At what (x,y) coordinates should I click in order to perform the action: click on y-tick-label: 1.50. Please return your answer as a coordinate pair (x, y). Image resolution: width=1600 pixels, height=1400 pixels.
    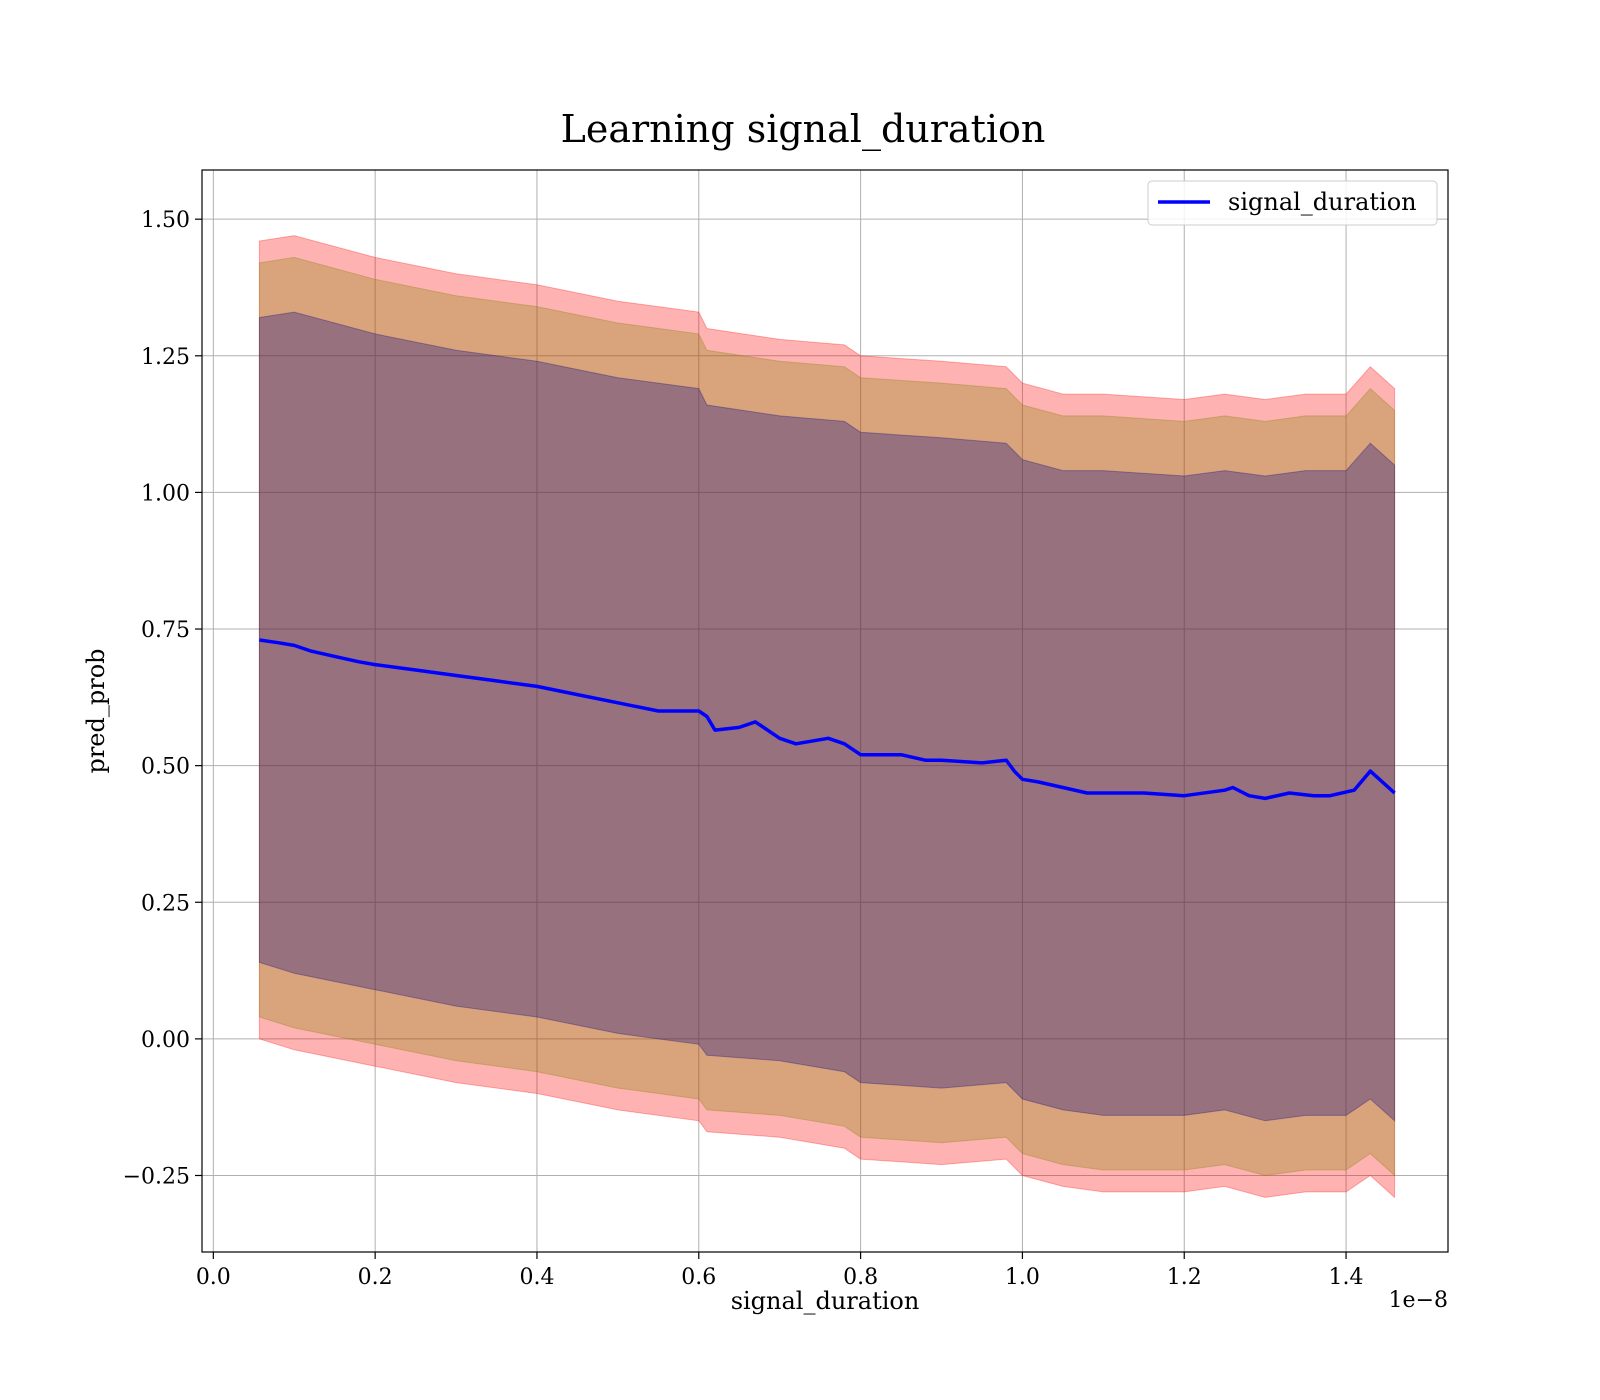
    Looking at the image, I should click on (165, 220).